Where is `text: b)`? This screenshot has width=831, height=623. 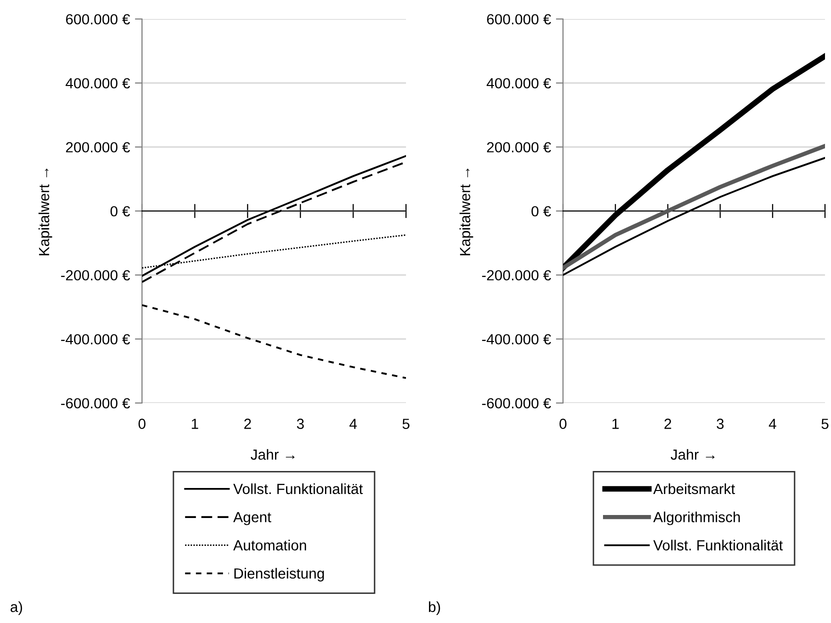
text: b) is located at coordinates (434, 608).